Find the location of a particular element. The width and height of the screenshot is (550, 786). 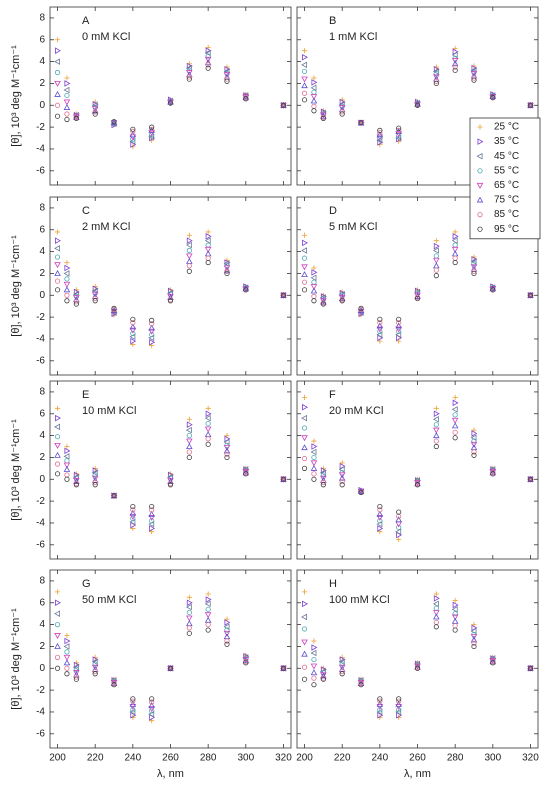

panel-title: 5 mM KCl is located at coordinates (353, 227).